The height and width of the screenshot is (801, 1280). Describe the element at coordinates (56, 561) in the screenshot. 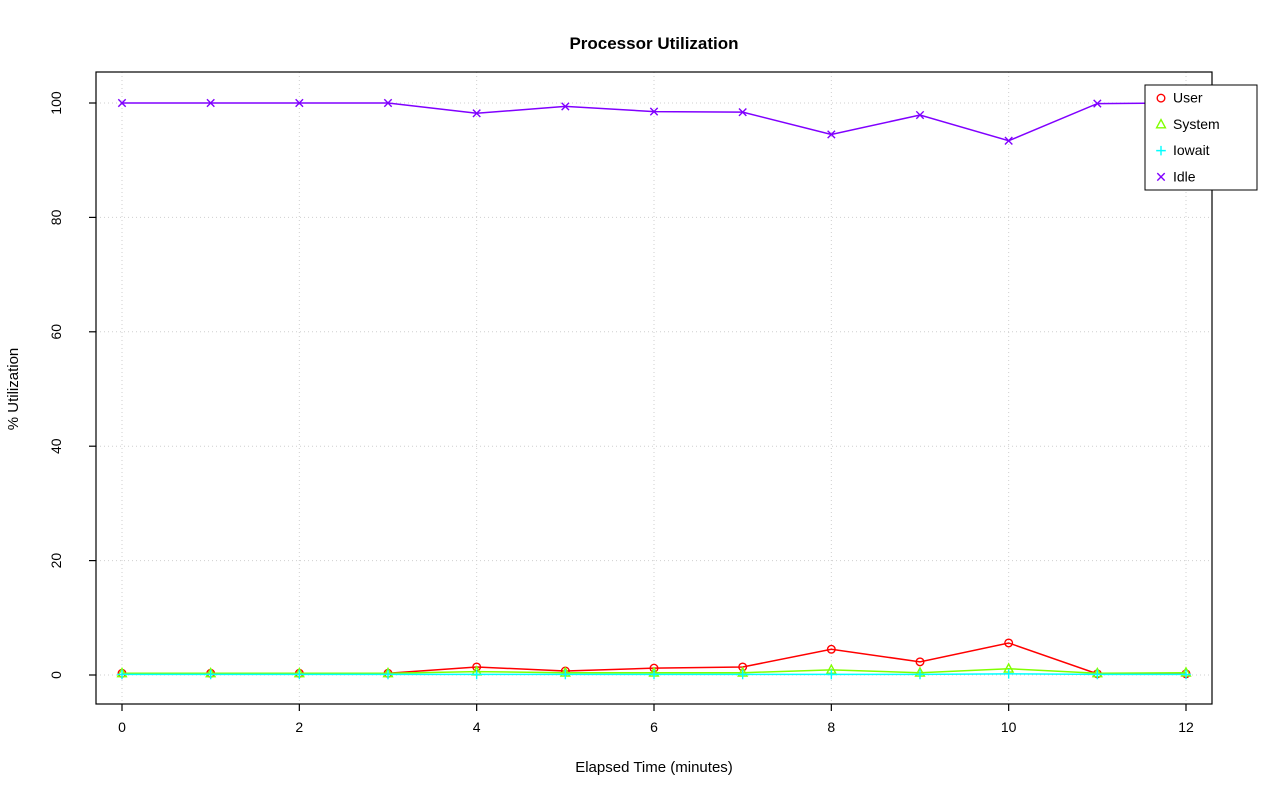

I see `y-tick-label: 20` at that location.